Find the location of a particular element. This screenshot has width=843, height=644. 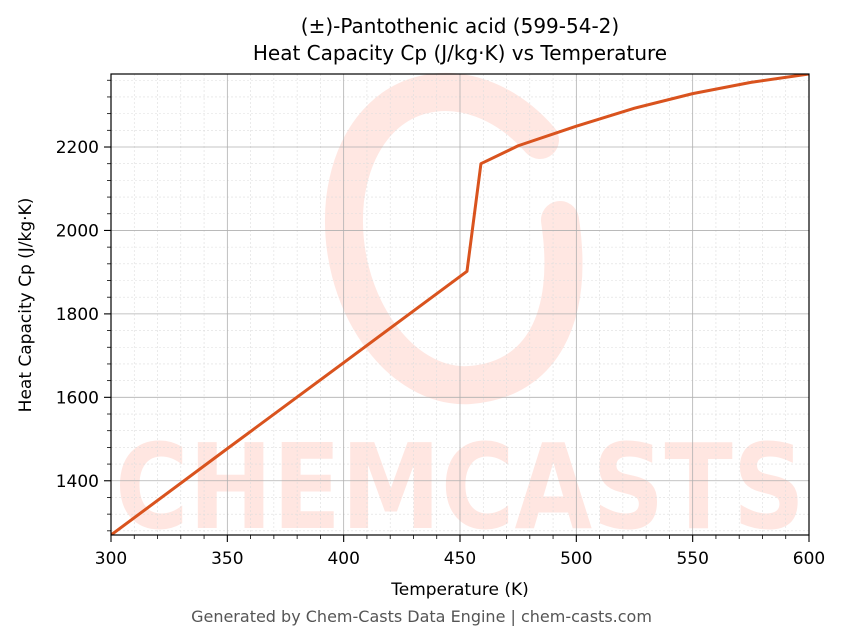

chart-subtitle: Heat Capacity Cp (J/kg·K) vs Temperature is located at coordinates (460, 53).